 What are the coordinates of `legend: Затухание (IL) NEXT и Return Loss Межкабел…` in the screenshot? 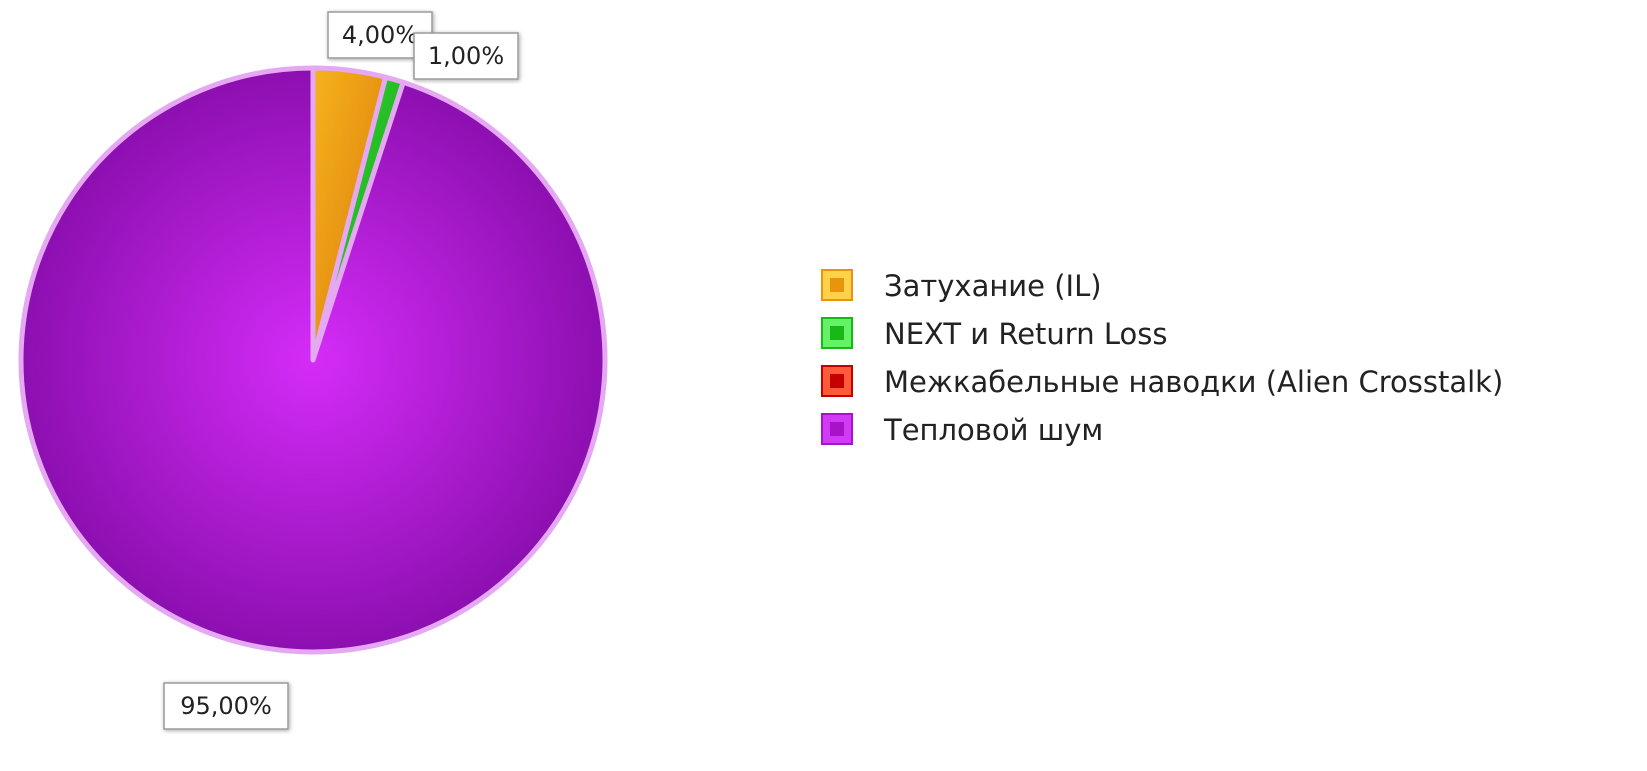 It's located at (1162, 358).